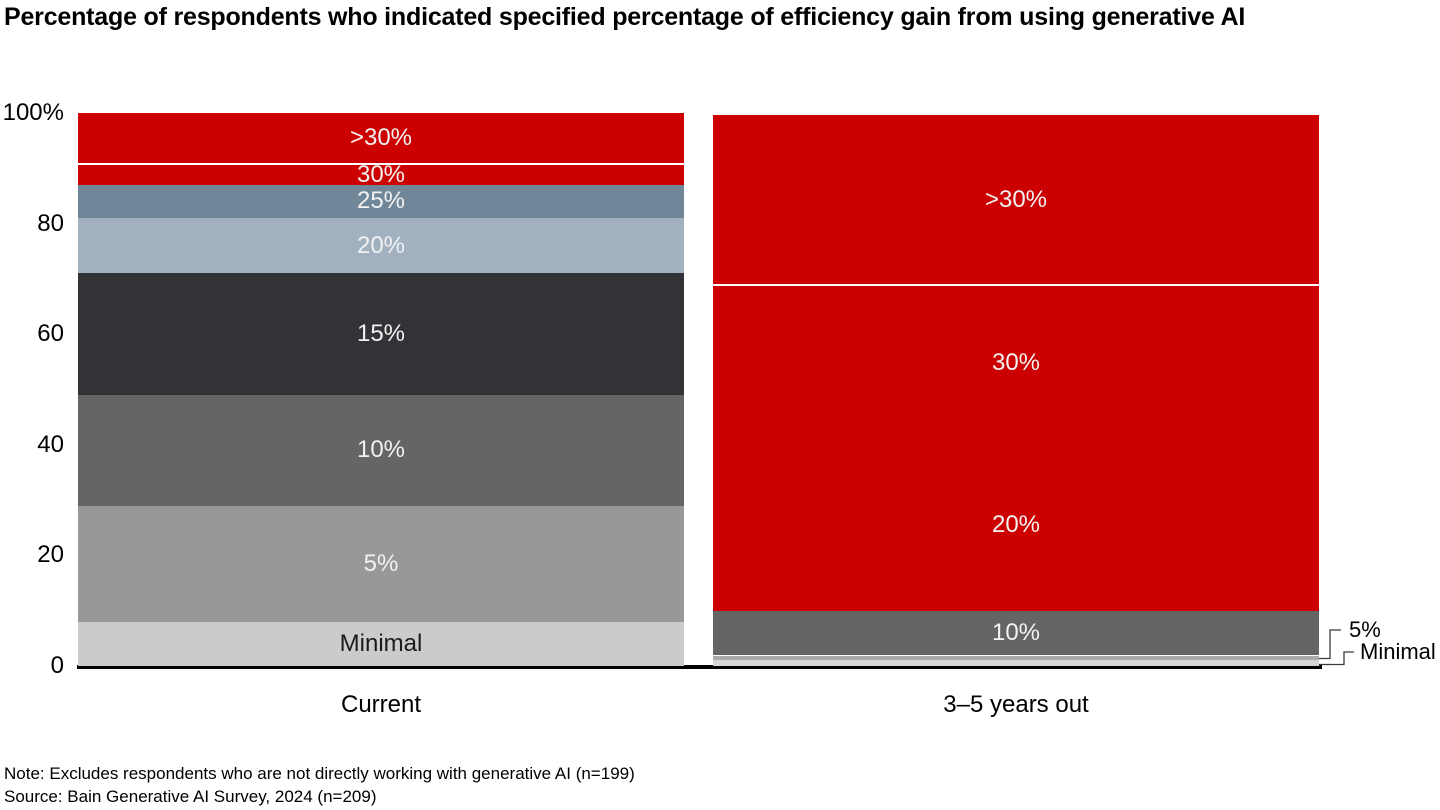 This screenshot has width=1440, height=810. What do you see at coordinates (1398, 651) in the screenshot?
I see `callout-label-minimal: Minimal` at bounding box center [1398, 651].